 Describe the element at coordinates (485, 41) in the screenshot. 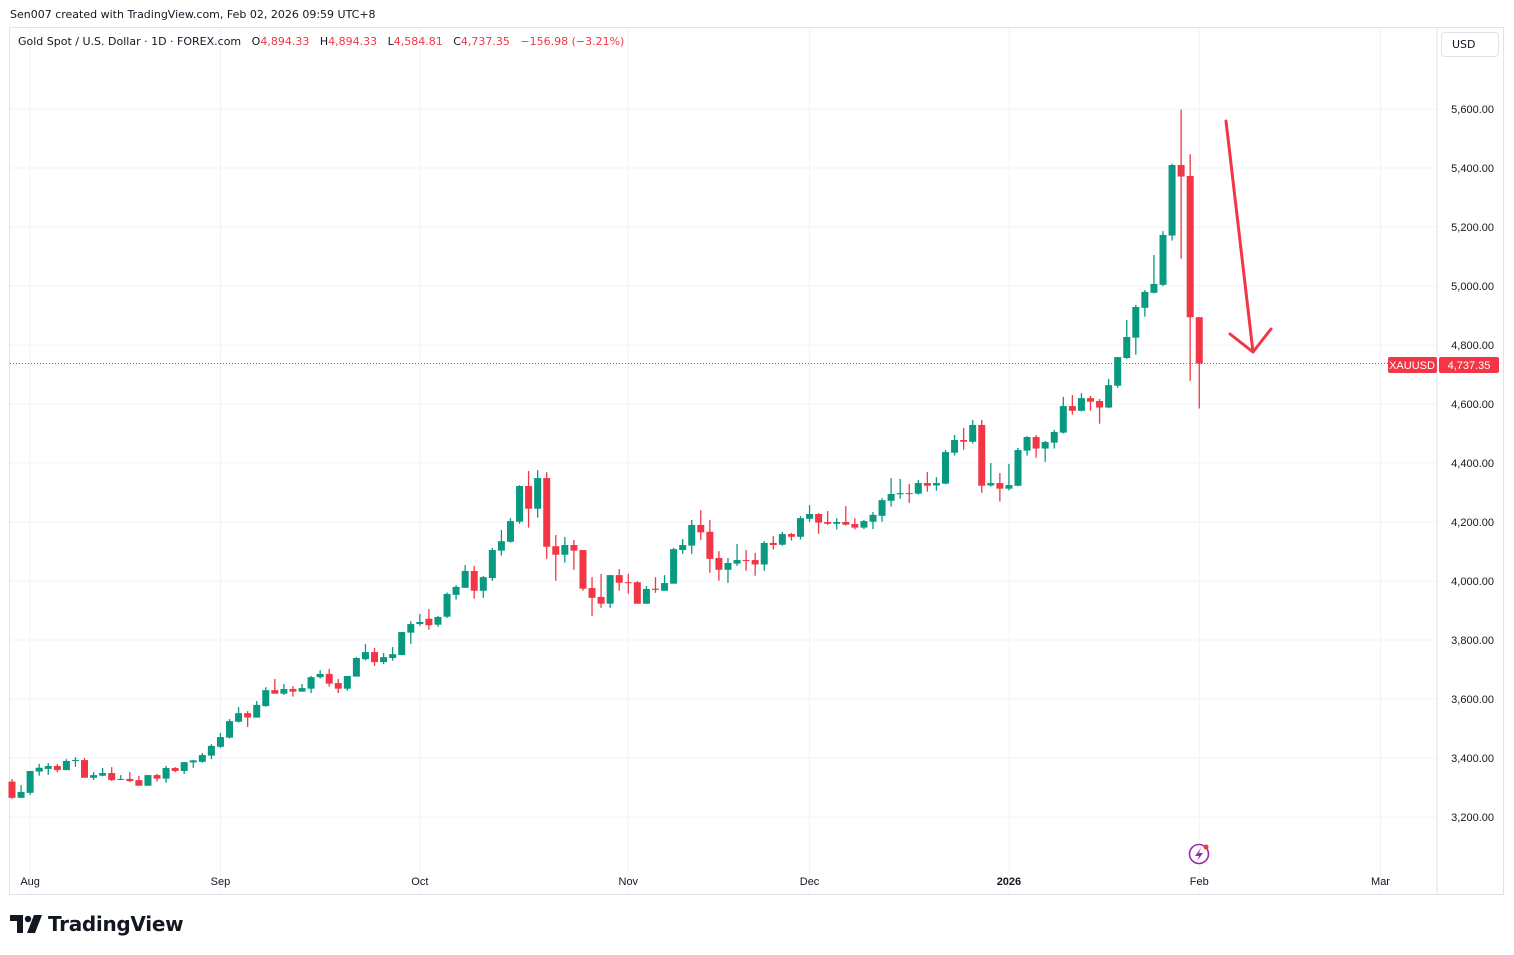

I see `close-value: 4,737.35` at that location.